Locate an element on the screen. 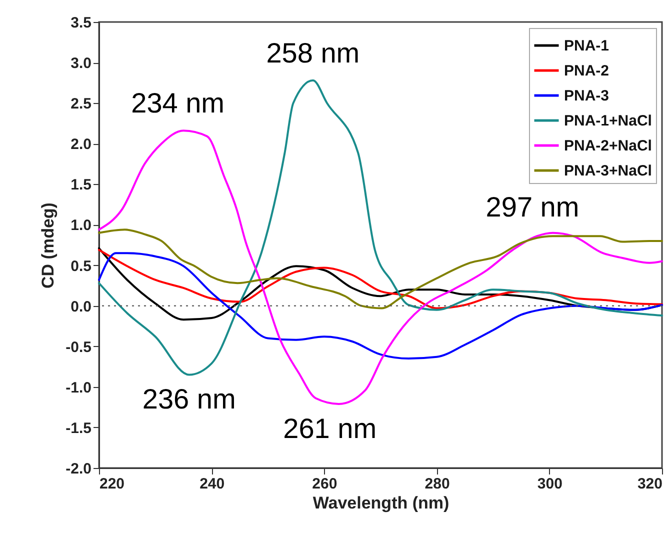 The height and width of the screenshot is (542, 671). y-tick-label: 3.0 is located at coordinates (81, 63).